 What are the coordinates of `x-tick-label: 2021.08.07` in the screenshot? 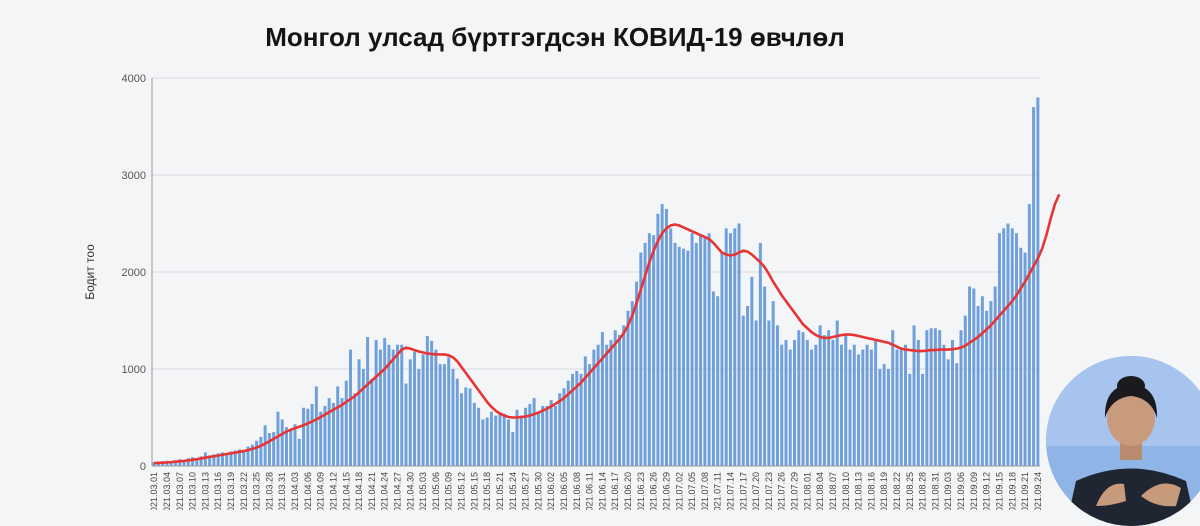 It's located at (833, 491).